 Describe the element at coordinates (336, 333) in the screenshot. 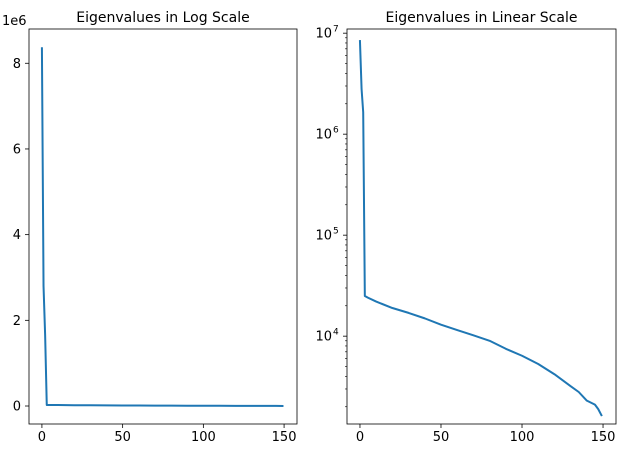

I see `y-tick-exponent: 4` at that location.